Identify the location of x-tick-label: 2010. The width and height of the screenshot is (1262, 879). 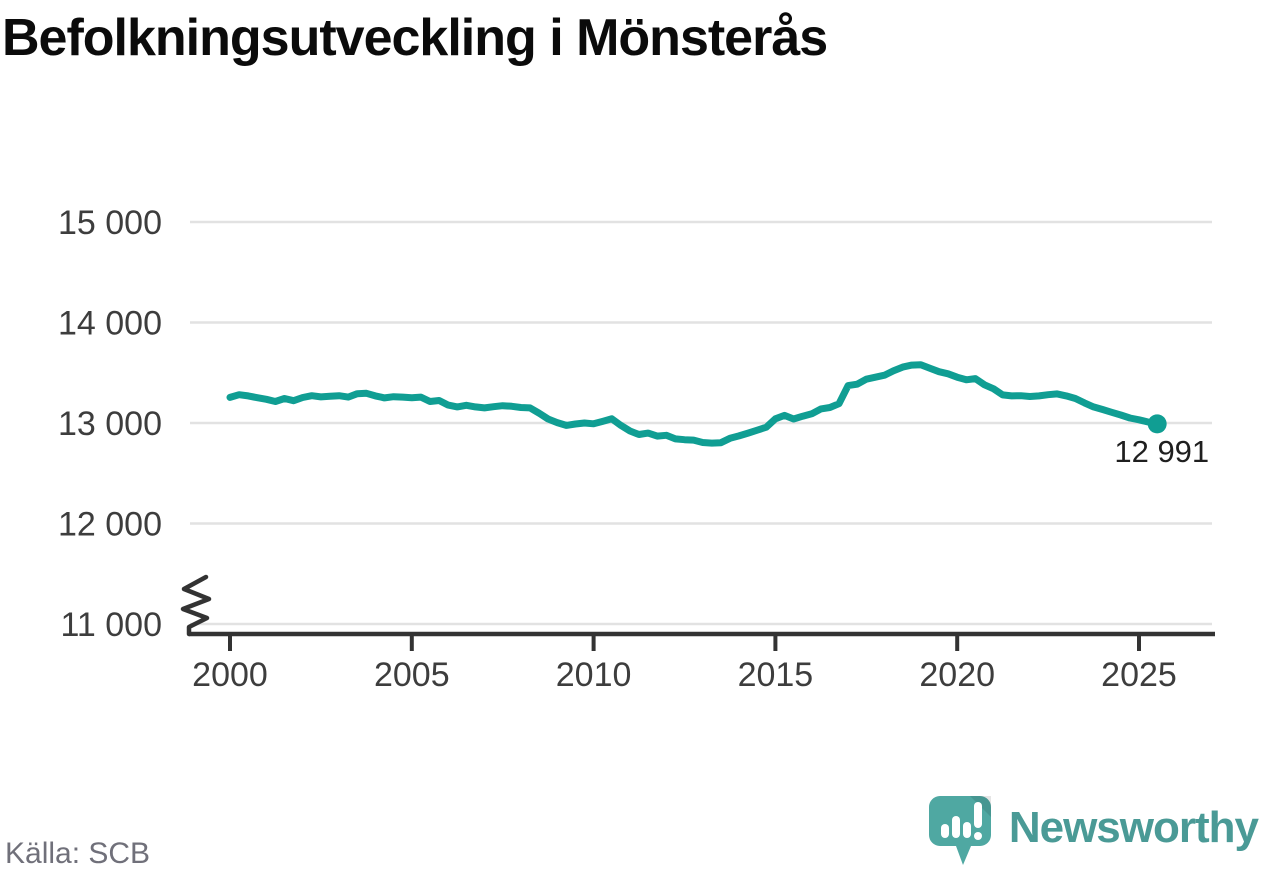
(594, 675).